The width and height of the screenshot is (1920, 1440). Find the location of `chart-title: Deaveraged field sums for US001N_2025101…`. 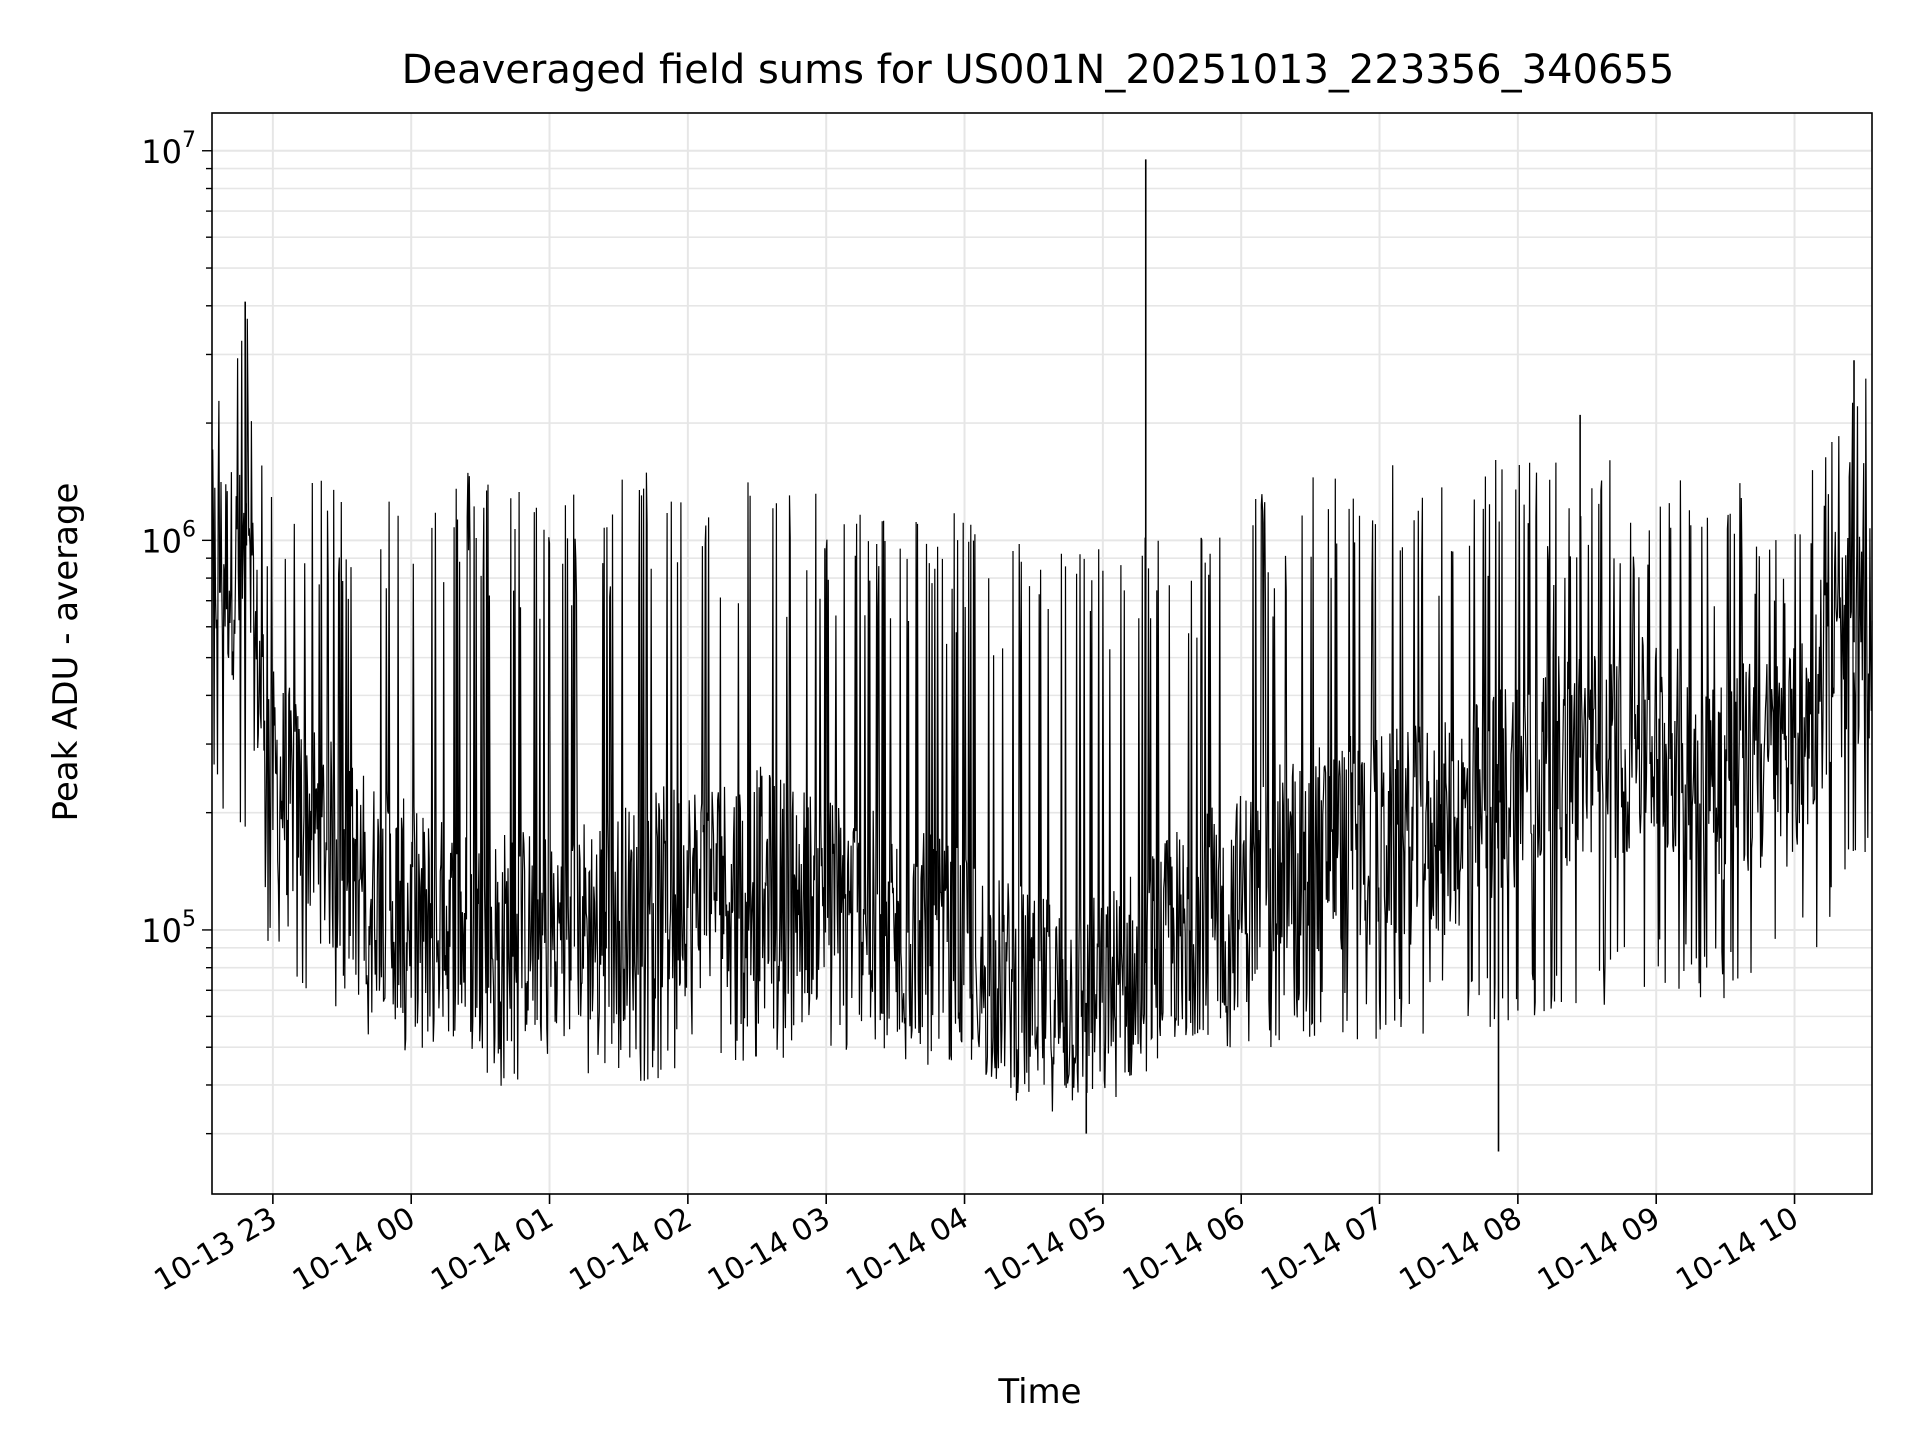

chart-title: Deaveraged field sums for US001N_2025101… is located at coordinates (1038, 70).